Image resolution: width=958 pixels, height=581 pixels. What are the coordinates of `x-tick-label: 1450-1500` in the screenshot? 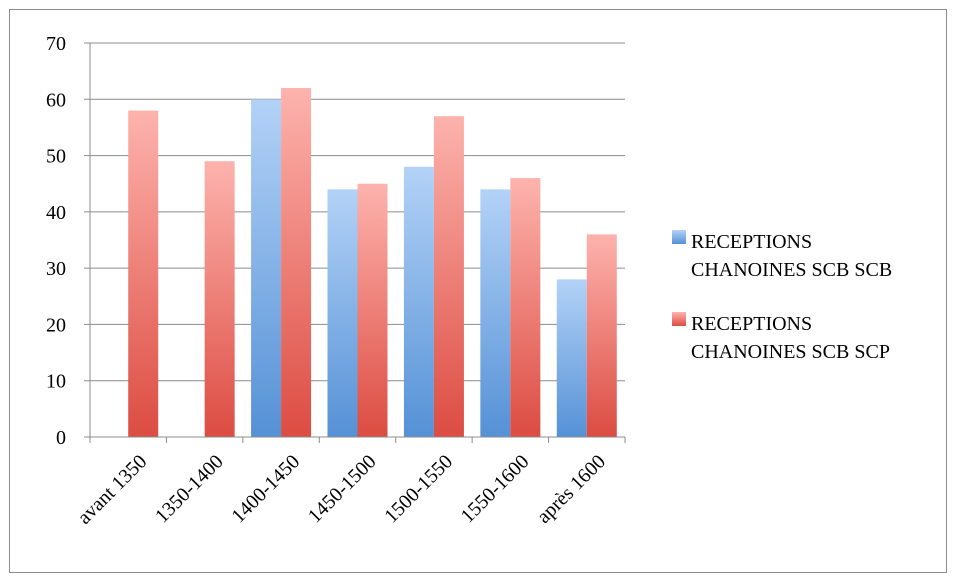 It's located at (342, 489).